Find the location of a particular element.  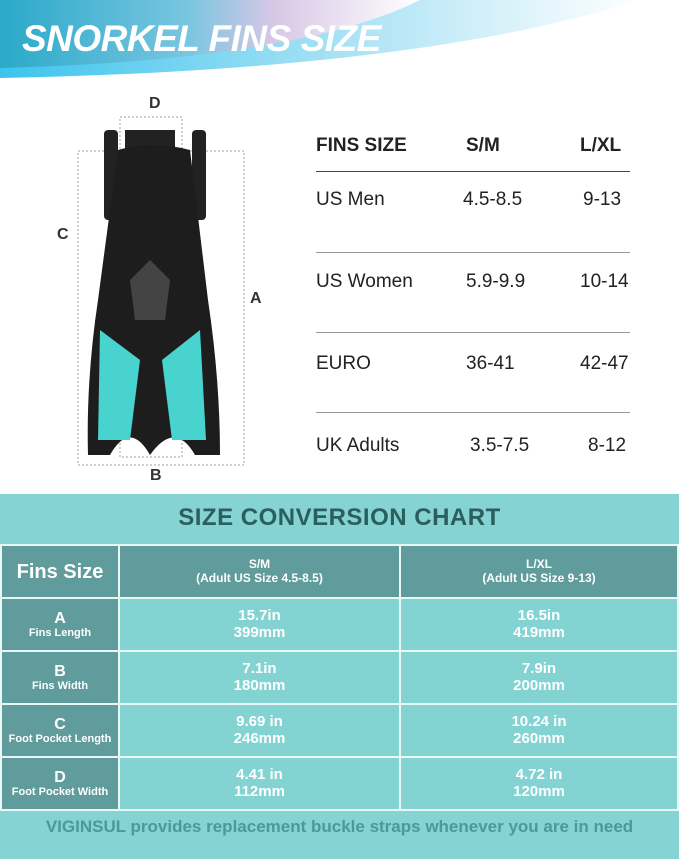

dimension-name: Fins Width is located at coordinates (60, 686).